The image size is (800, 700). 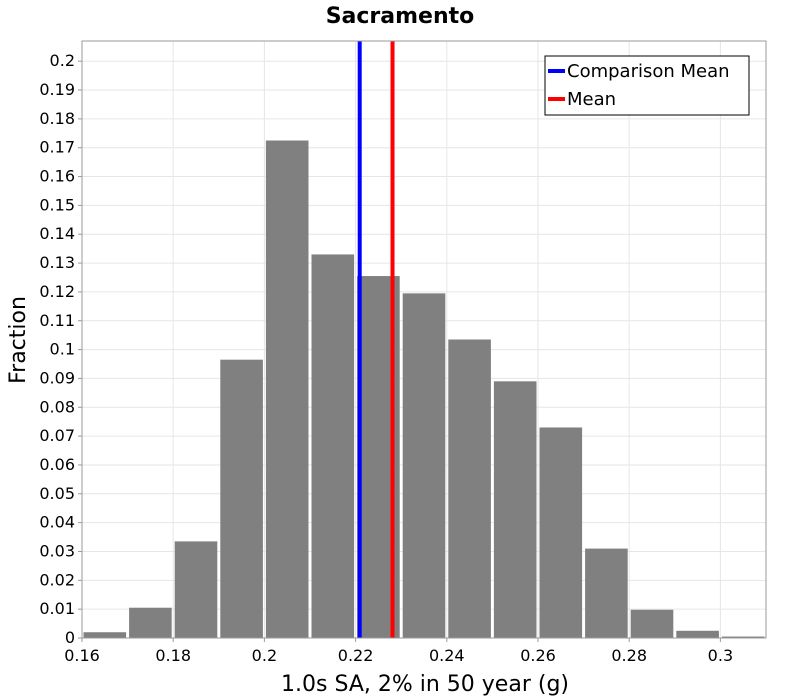 What do you see at coordinates (356, 655) in the screenshot?
I see `x-tick-label: 0.22` at bounding box center [356, 655].